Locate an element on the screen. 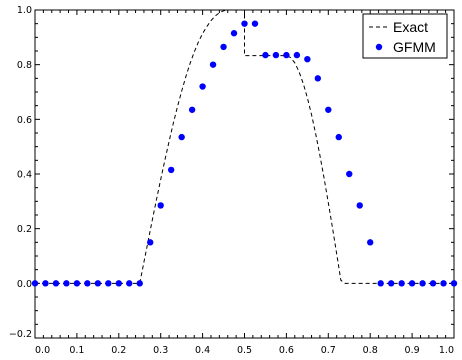 Image resolution: width=462 pixels, height=360 pixels. y-tick-label: 0.4 is located at coordinates (24, 175).